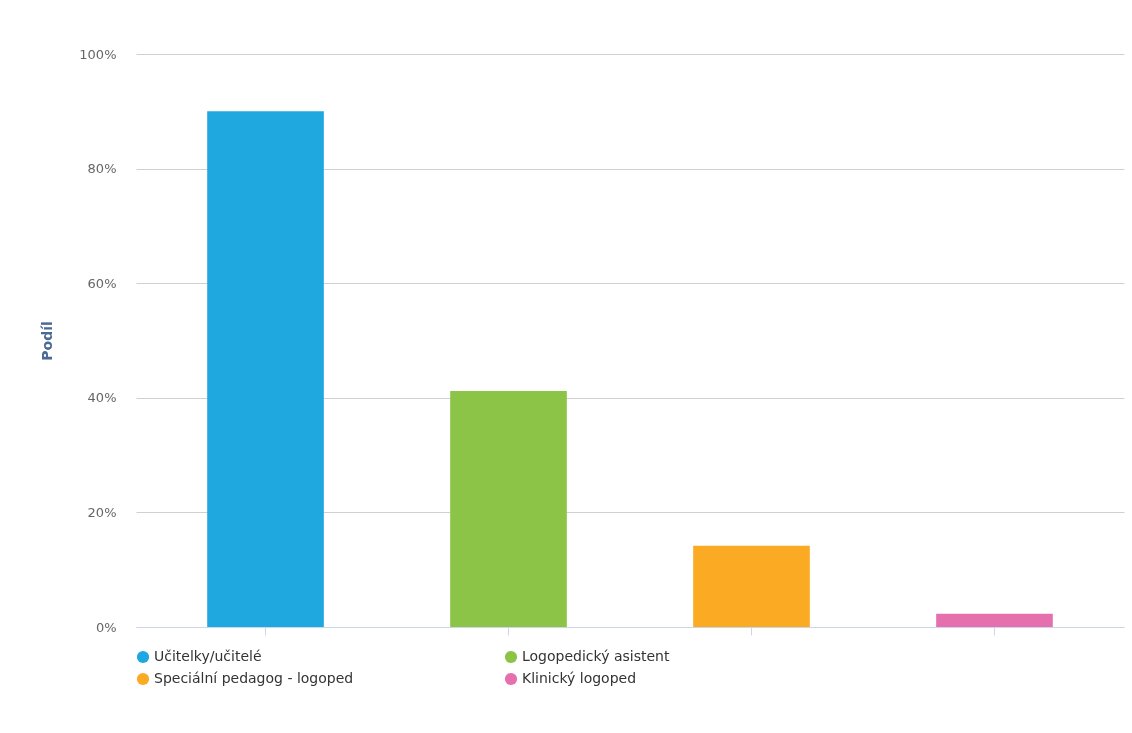  What do you see at coordinates (102, 283) in the screenshot?
I see `y-tick-label: 60%` at bounding box center [102, 283].